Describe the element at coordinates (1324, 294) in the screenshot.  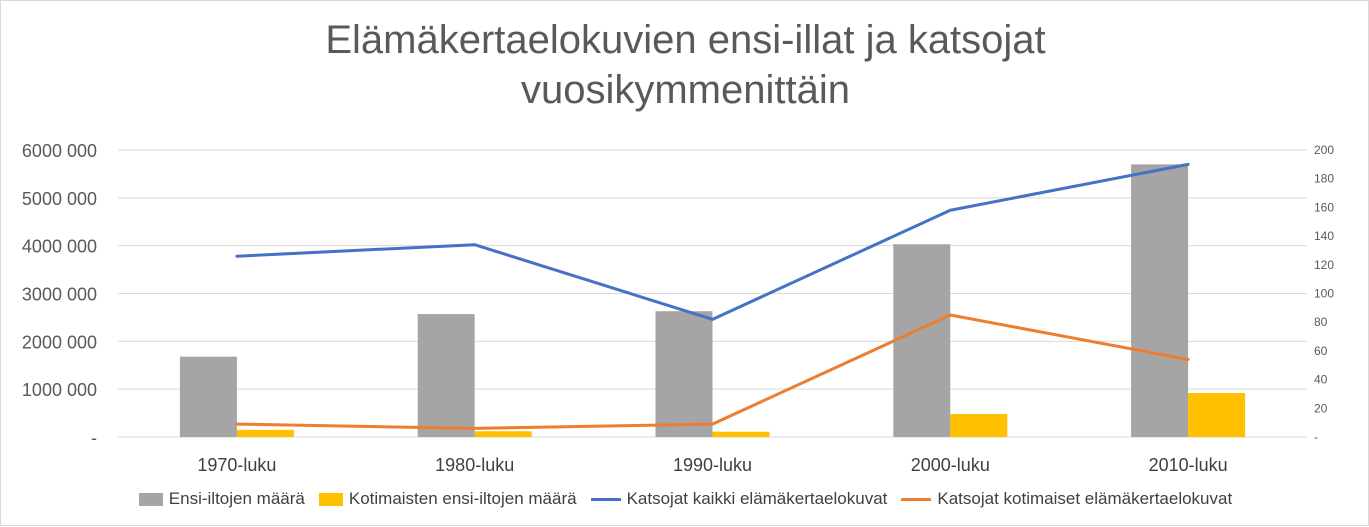
I see `right-axis-tick-label: 100` at that location.